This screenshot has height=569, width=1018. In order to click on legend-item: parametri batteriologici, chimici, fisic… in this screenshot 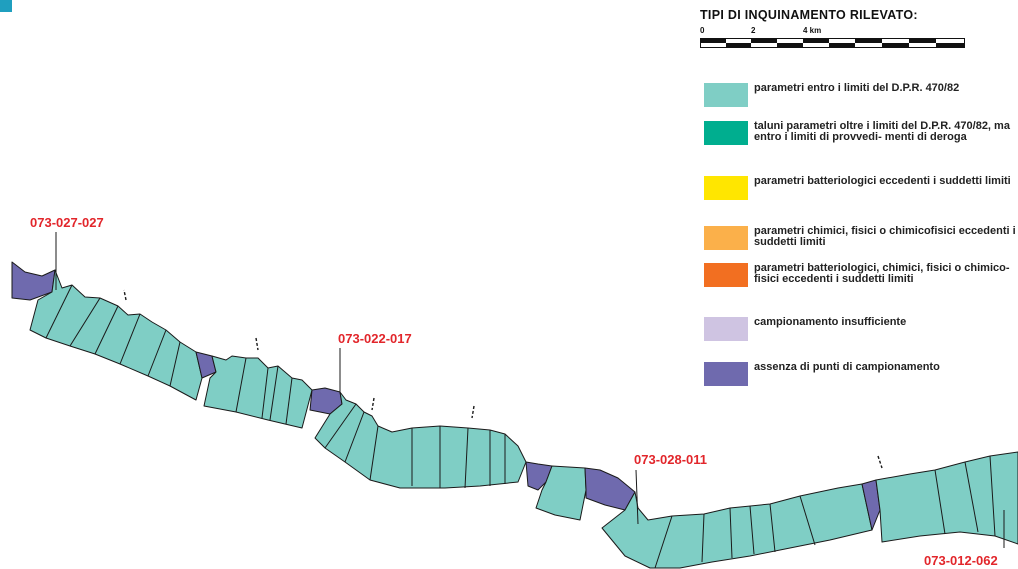, I will do `click(861, 275)`.